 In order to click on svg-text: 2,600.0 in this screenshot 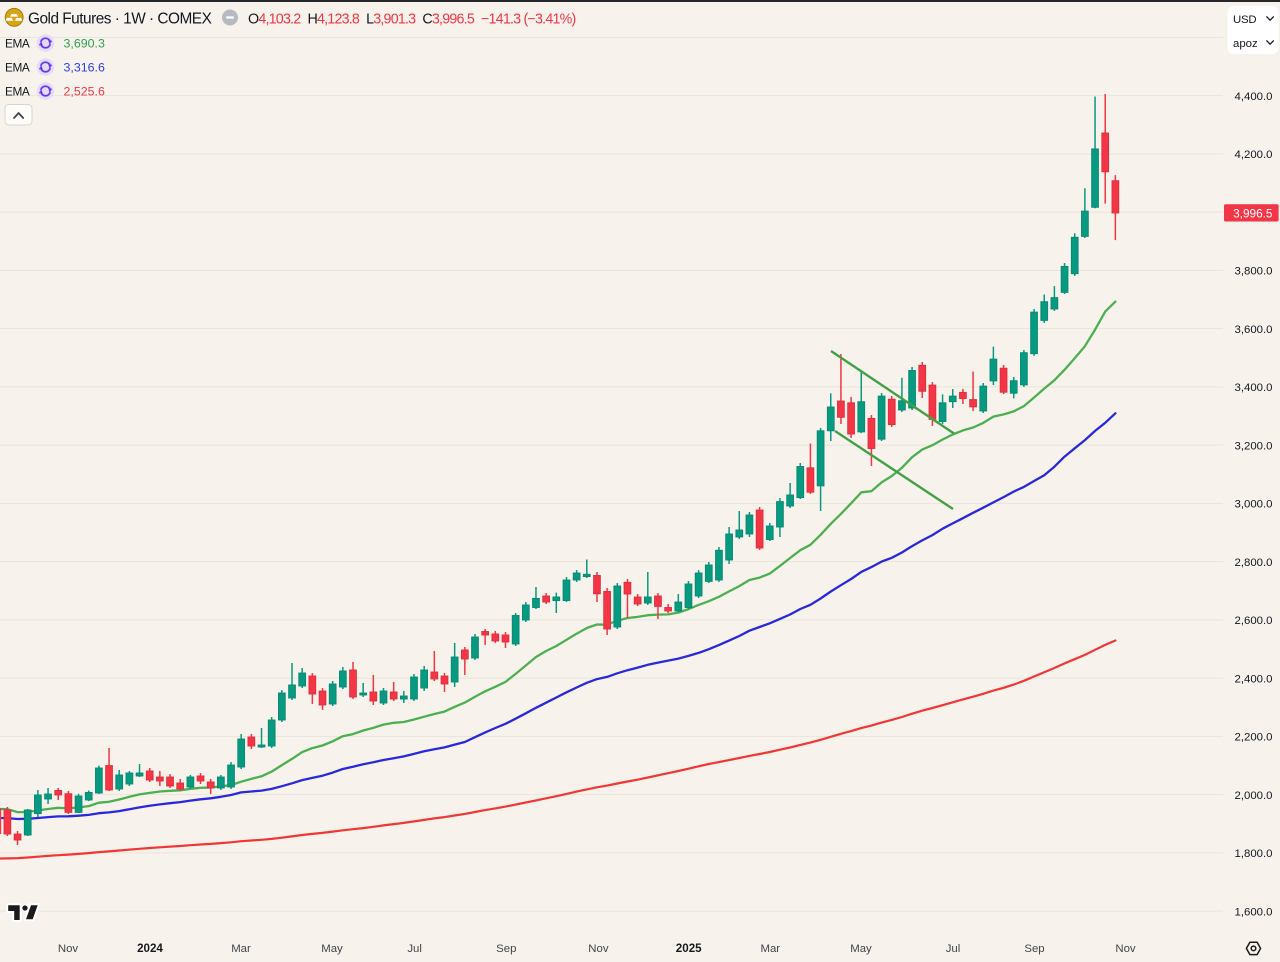, I will do `click(1253, 621)`.